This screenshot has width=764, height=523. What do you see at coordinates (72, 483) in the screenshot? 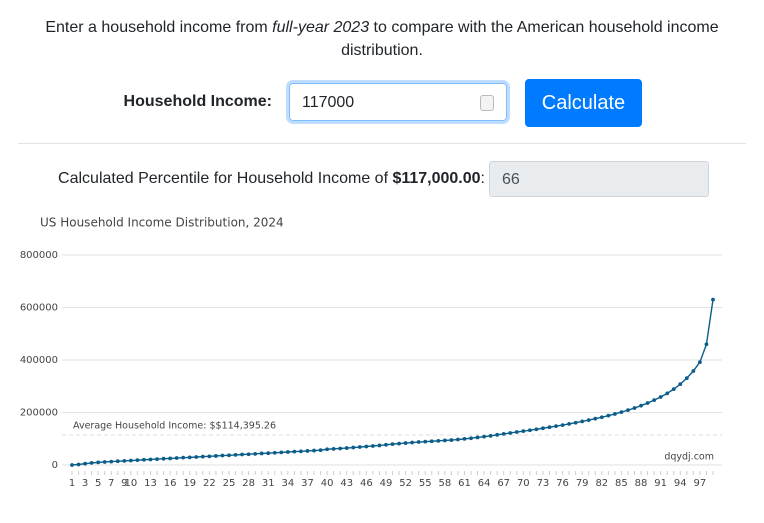
I see `x-tick-label: 1` at bounding box center [72, 483].